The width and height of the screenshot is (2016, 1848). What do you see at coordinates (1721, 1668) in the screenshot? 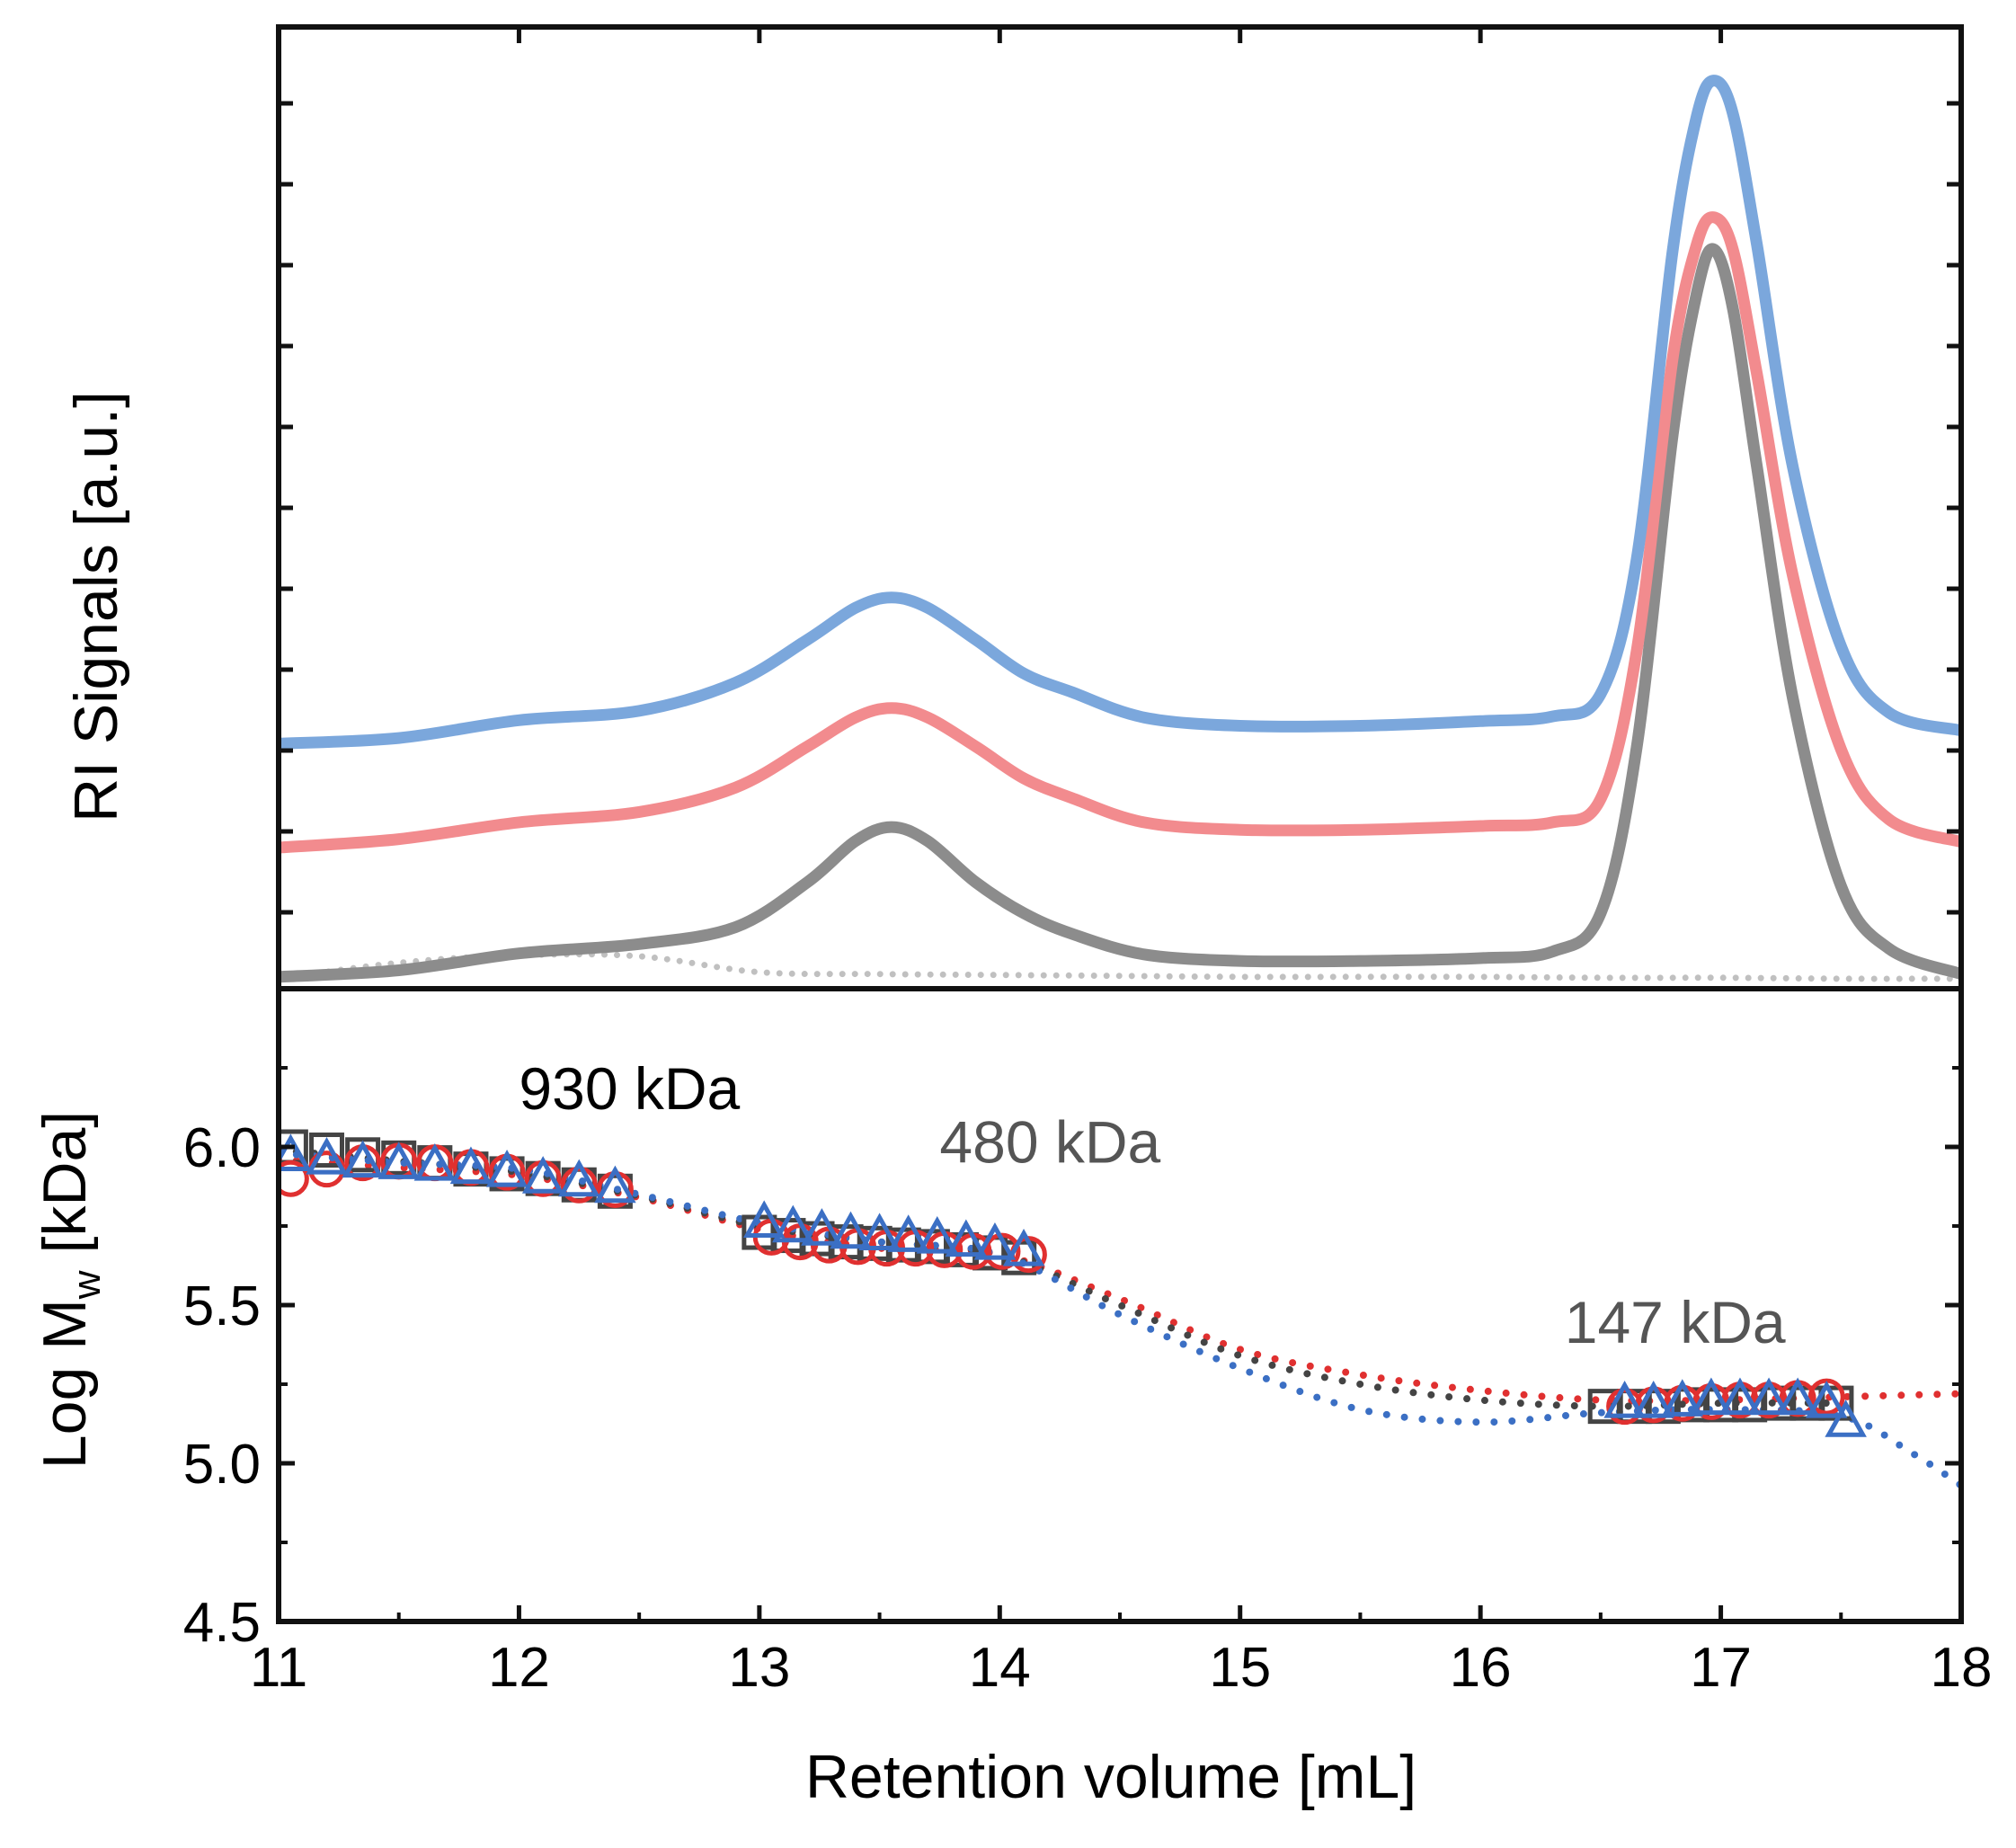
I see `x-tick-label: 17` at bounding box center [1721, 1668].